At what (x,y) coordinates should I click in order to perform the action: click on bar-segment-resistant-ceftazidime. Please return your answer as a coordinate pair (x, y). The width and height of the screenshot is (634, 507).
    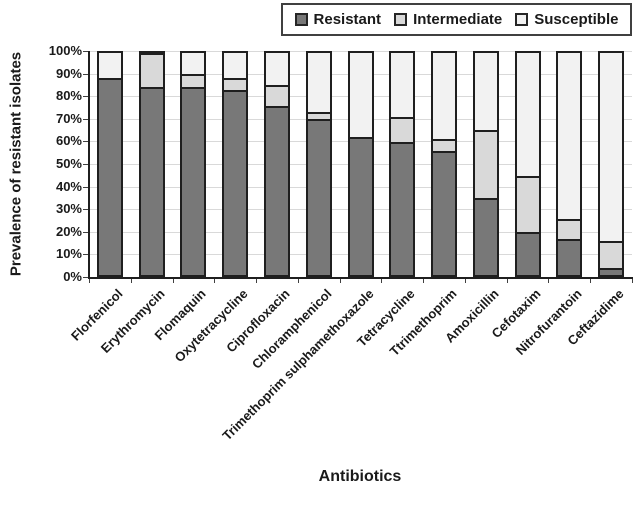
    Looking at the image, I should click on (611, 273).